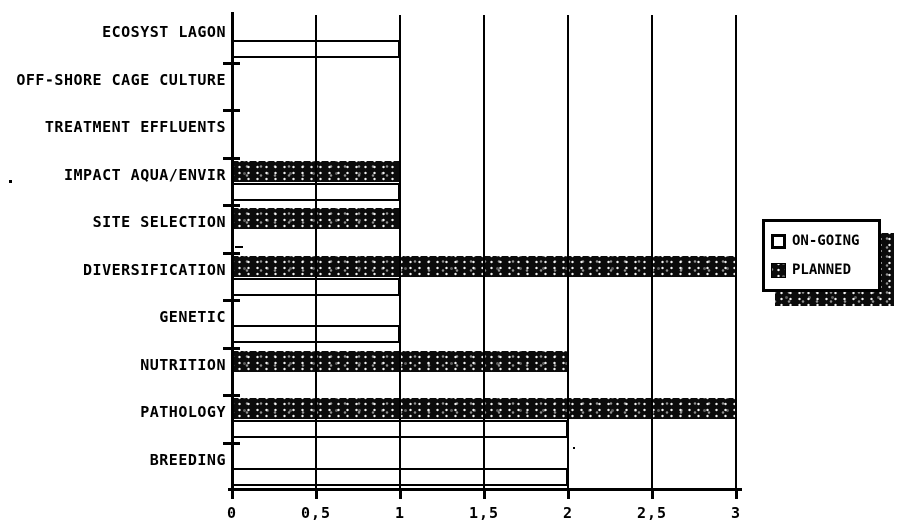 This screenshot has height=532, width=900. Describe the element at coordinates (135, 127) in the screenshot. I see `category-label-3: TREATMENT EFFLUENTS` at that location.